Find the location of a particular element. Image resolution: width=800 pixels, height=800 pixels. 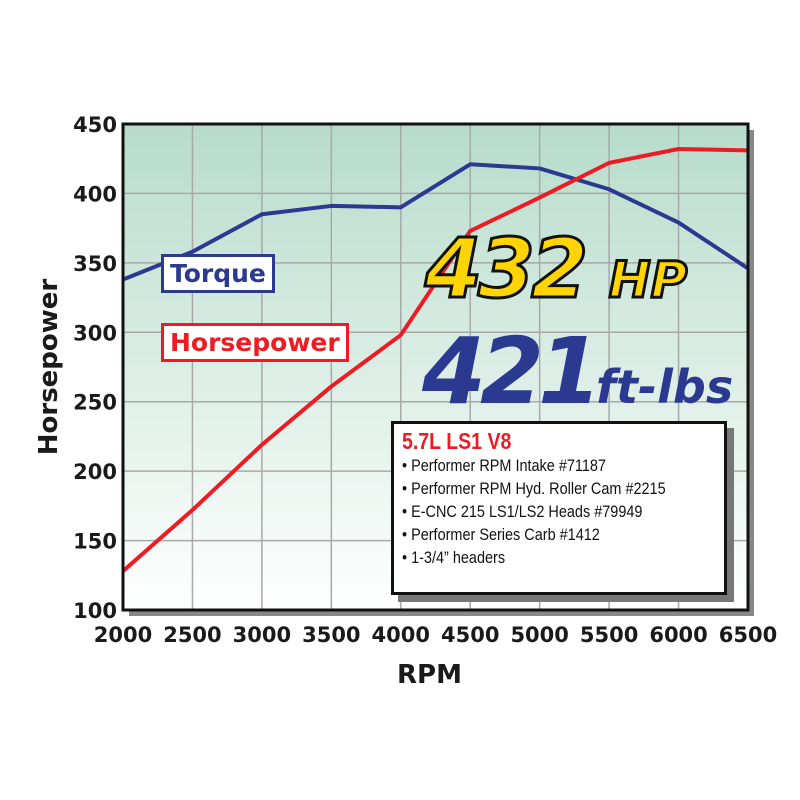

peak-torque-callout: 421ft-lbs is located at coordinates (577, 371).